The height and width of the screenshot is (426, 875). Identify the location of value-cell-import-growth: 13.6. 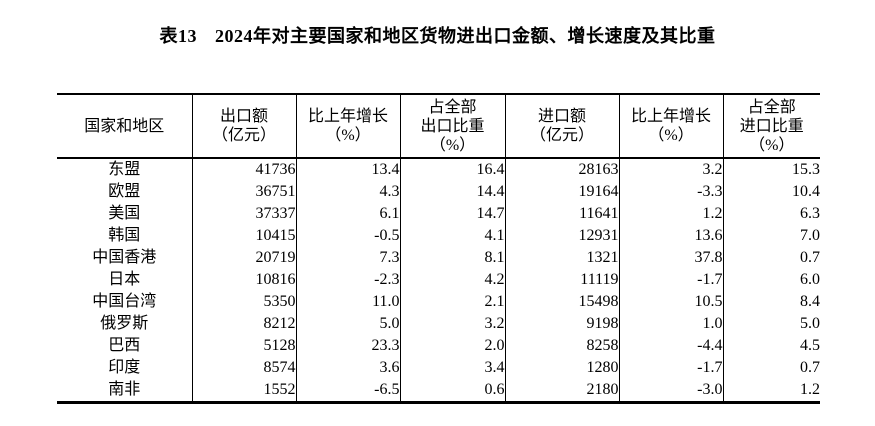
(670, 236).